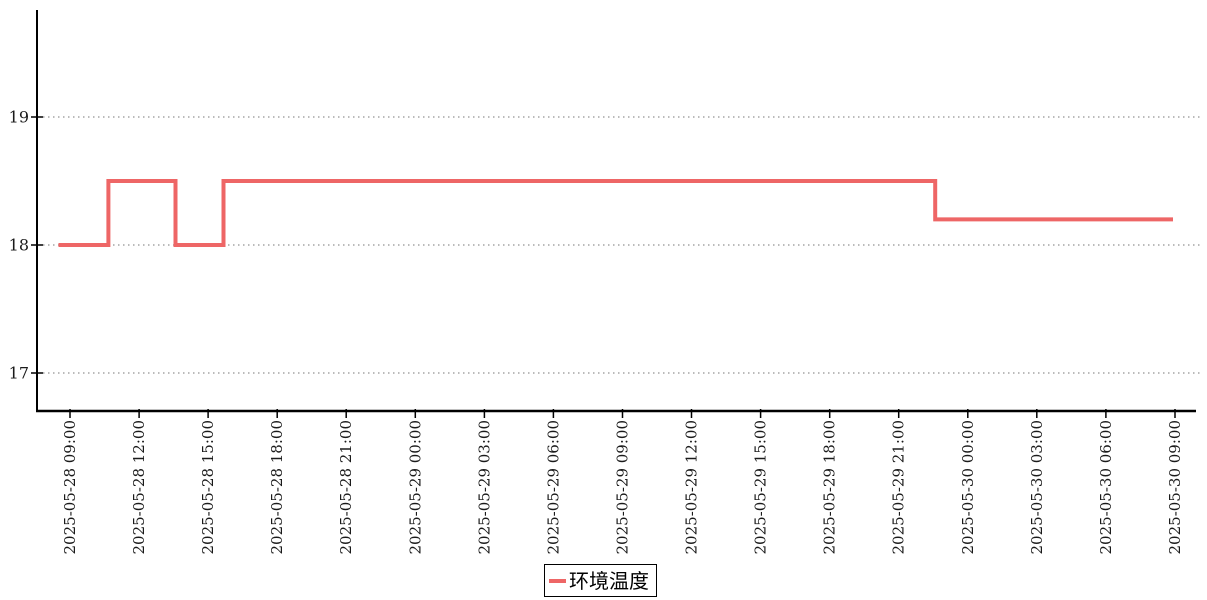 This screenshot has width=1207, height=600. What do you see at coordinates (139, 487) in the screenshot?
I see `x-tick-label: 2025-05-28 12:00` at bounding box center [139, 487].